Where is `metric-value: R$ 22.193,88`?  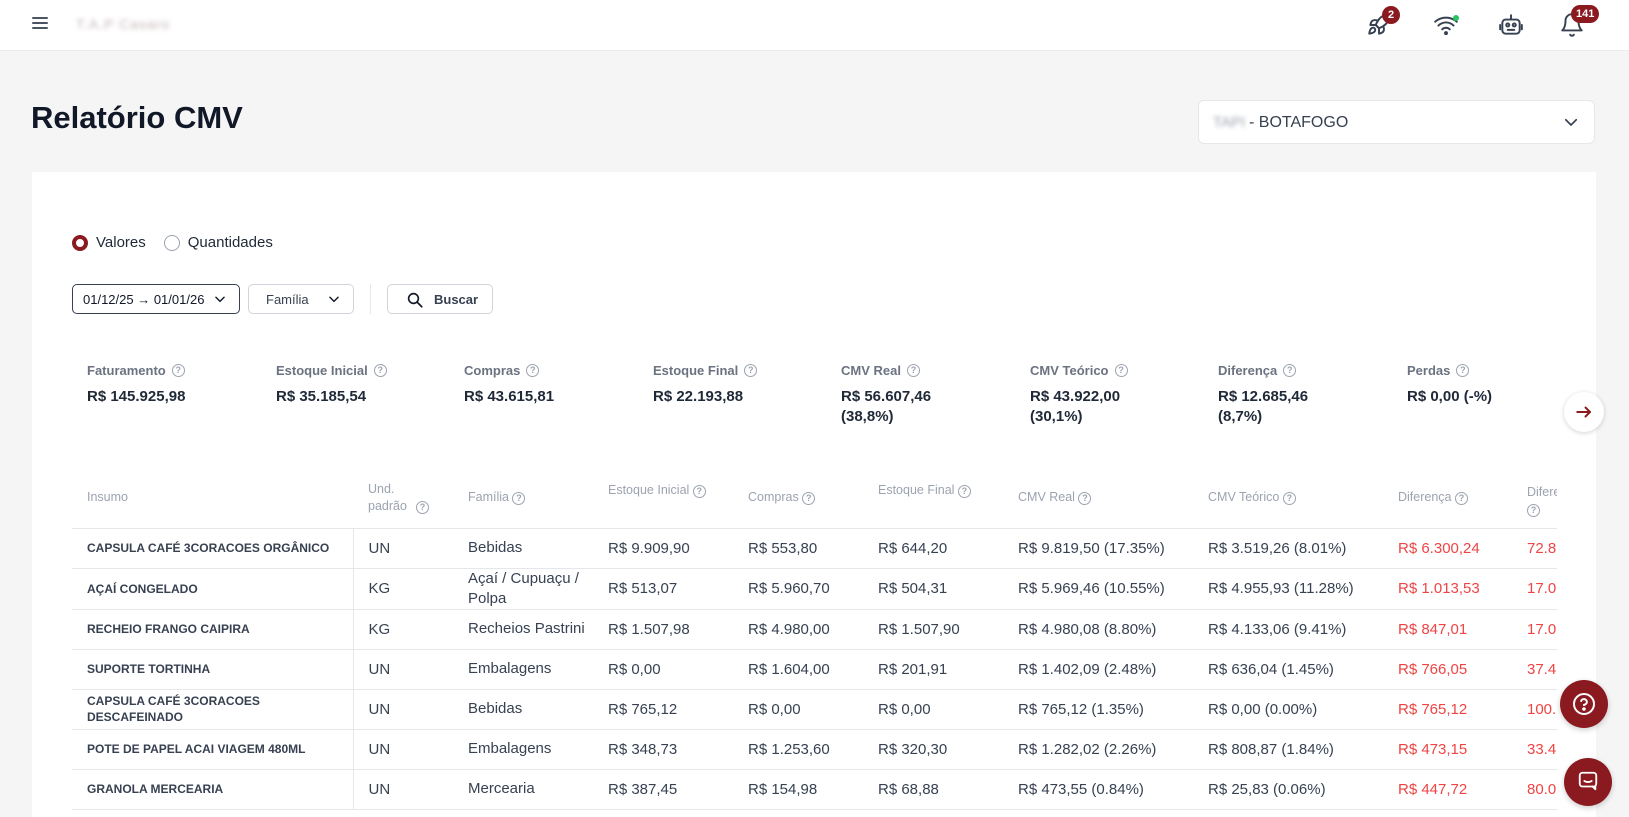
metric-value: R$ 22.193,88 is located at coordinates (698, 396).